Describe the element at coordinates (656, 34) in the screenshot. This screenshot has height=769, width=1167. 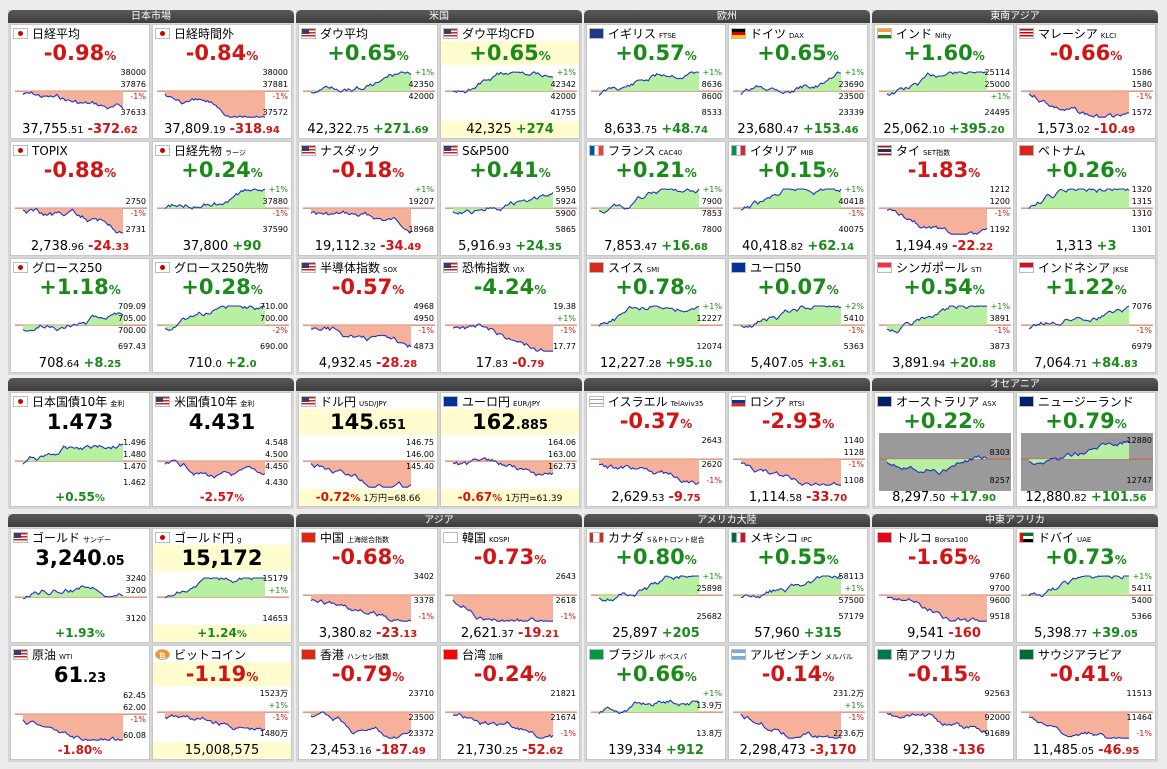
I see `card-title: イギリス FTSE` at that location.